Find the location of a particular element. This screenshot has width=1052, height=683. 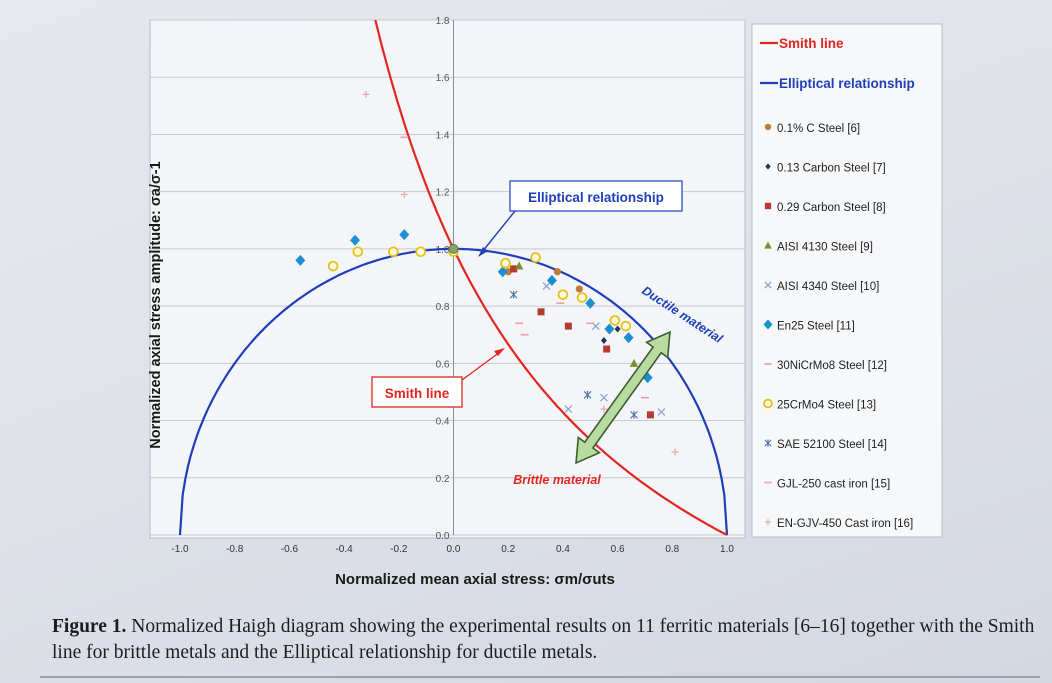

x-tick-label: 0.4 is located at coordinates (563, 549).